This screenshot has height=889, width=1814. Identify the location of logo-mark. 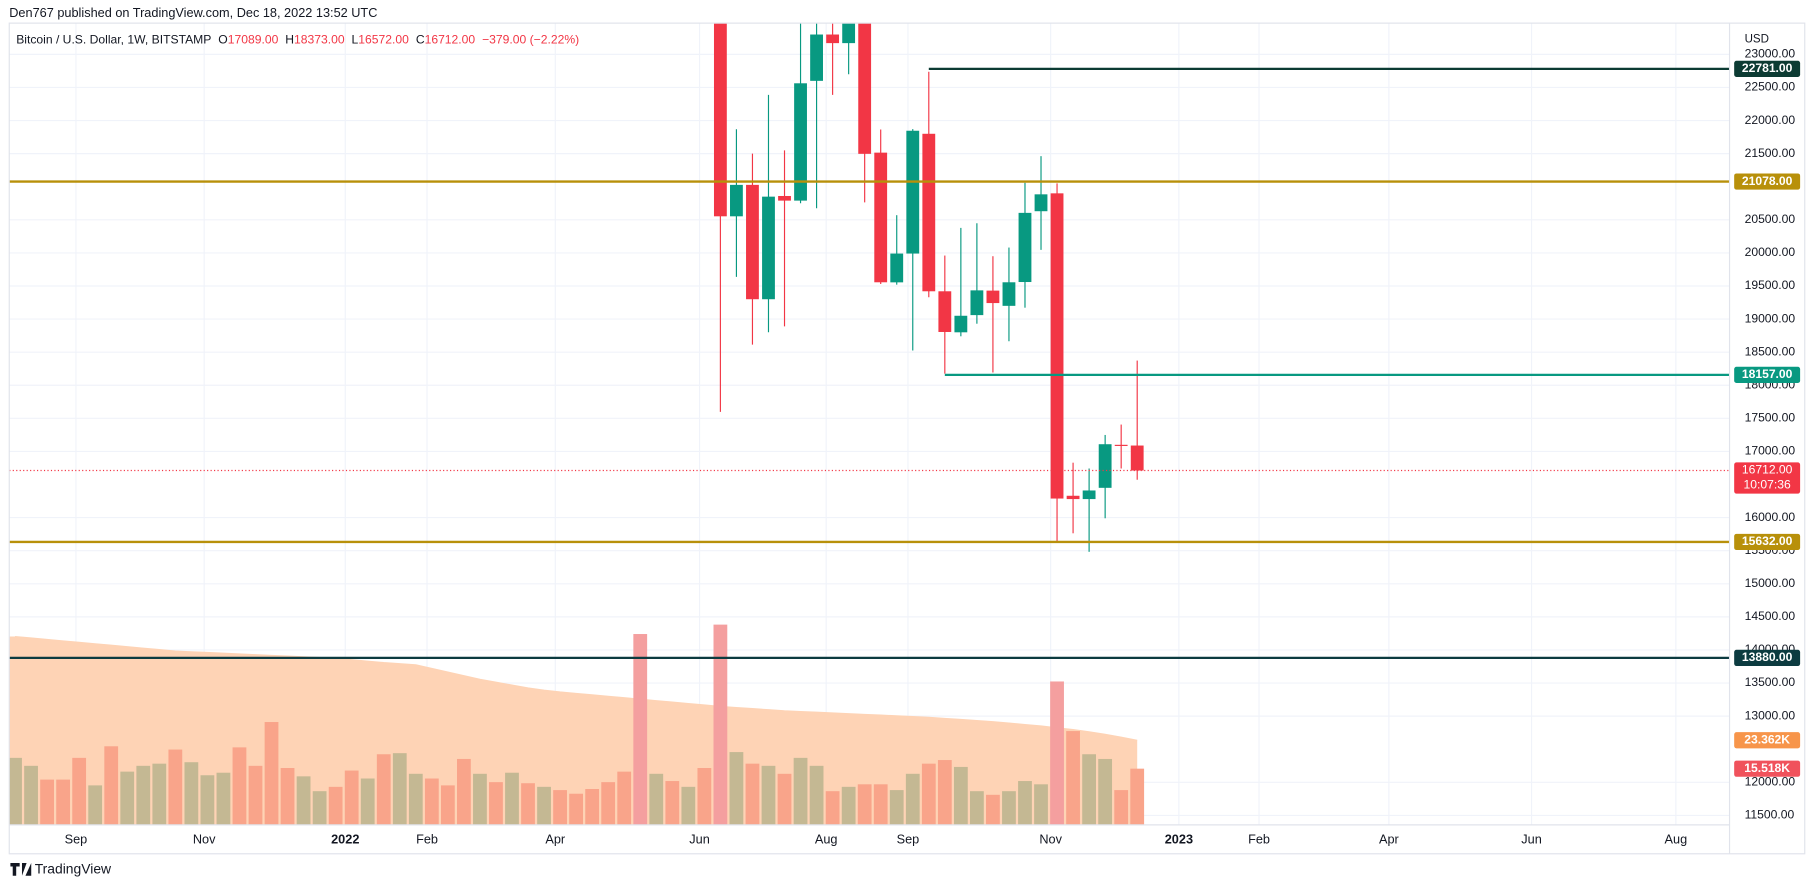
(21, 869).